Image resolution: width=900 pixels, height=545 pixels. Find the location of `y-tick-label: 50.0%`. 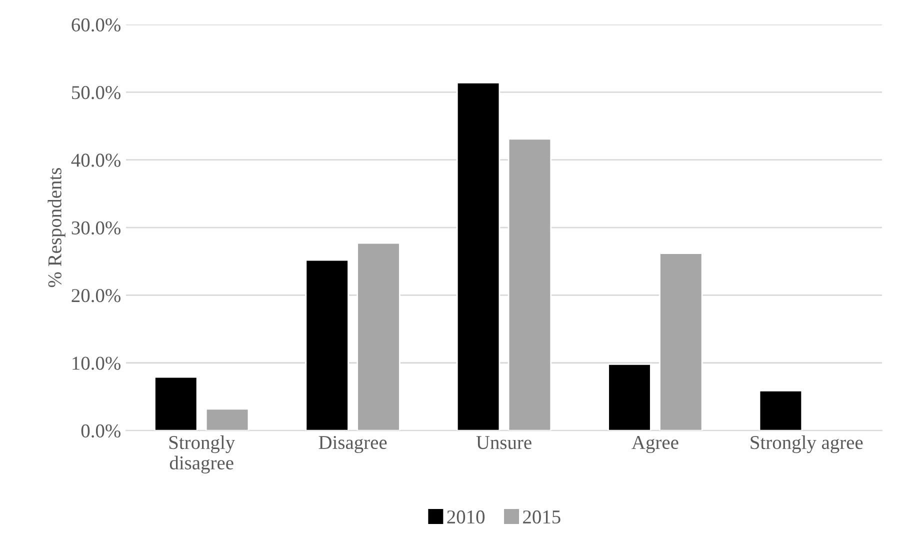

y-tick-label: 50.0% is located at coordinates (96, 93).